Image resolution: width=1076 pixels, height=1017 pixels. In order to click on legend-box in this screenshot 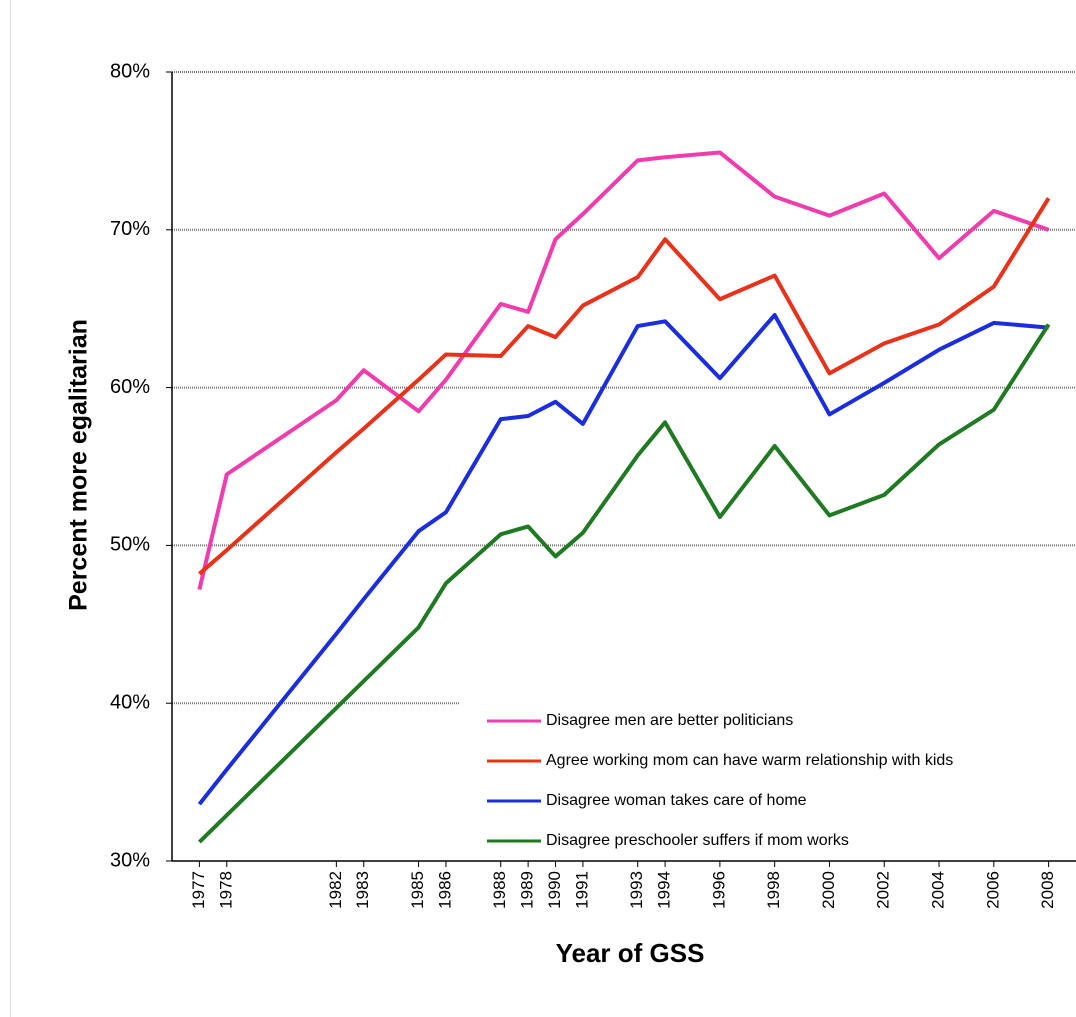, I will do `click(768, 777)`.